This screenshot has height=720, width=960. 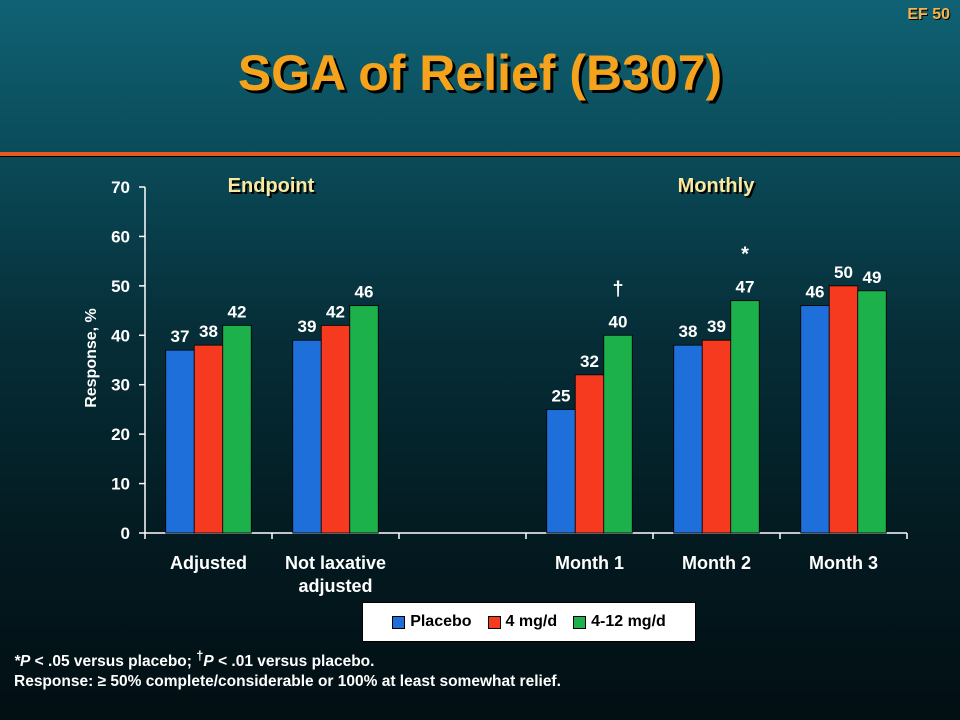 I want to click on x-category-label: adjusted, so click(x=335, y=586).